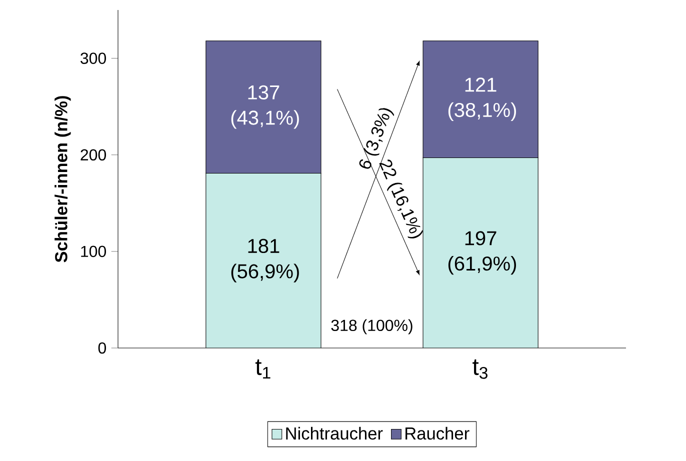 The image size is (686, 461). Describe the element at coordinates (265, 260) in the screenshot. I see `data-label: 181 (56,9%)` at that location.